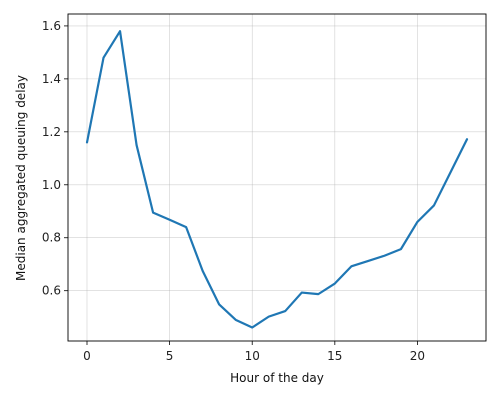 The image size is (500, 400). I want to click on y-tick-label: 1.4, so click(51, 79).